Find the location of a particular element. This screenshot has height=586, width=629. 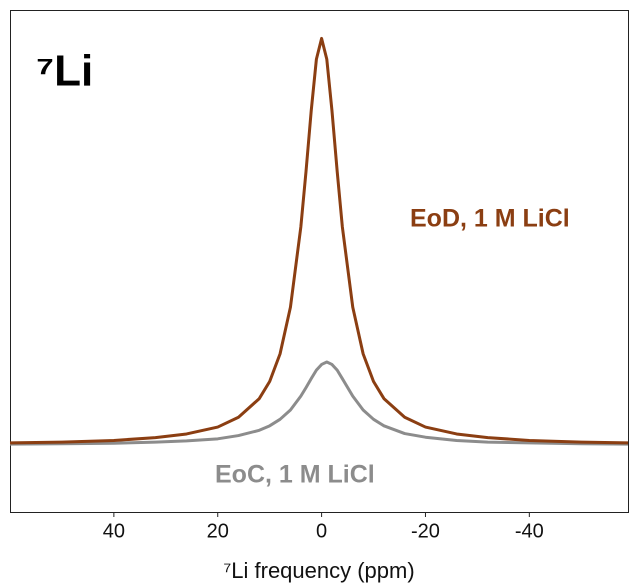

x-tick-label: 40 is located at coordinates (114, 531).